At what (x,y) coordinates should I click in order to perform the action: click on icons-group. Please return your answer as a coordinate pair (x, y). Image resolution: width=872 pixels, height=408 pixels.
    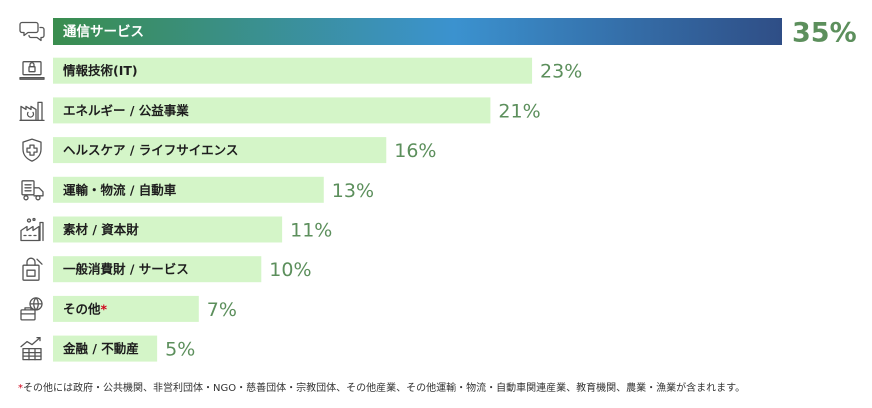
    Looking at the image, I should click on (32, 191).